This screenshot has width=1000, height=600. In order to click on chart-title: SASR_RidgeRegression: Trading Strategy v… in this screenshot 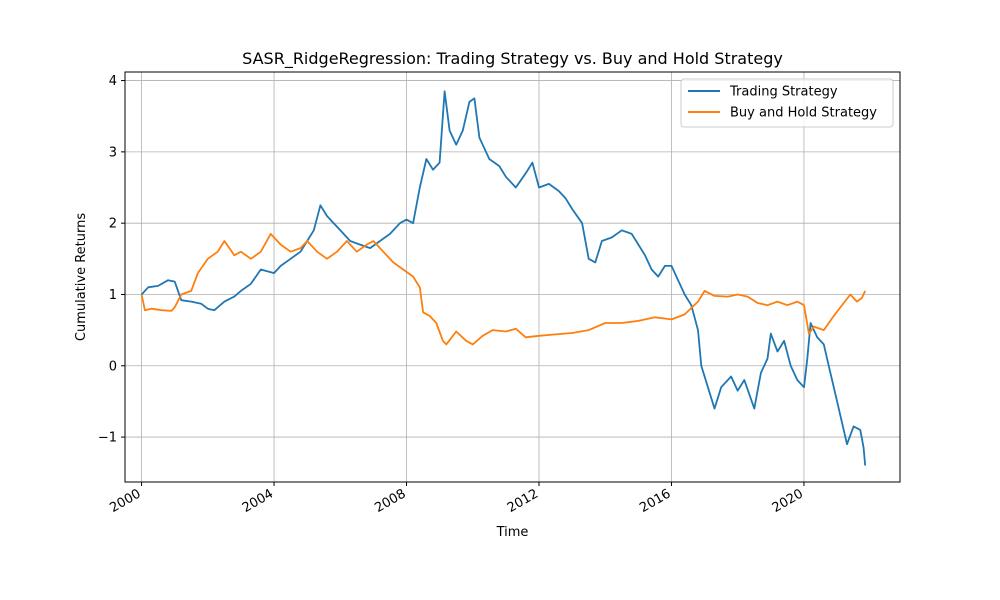, I will do `click(512, 59)`.